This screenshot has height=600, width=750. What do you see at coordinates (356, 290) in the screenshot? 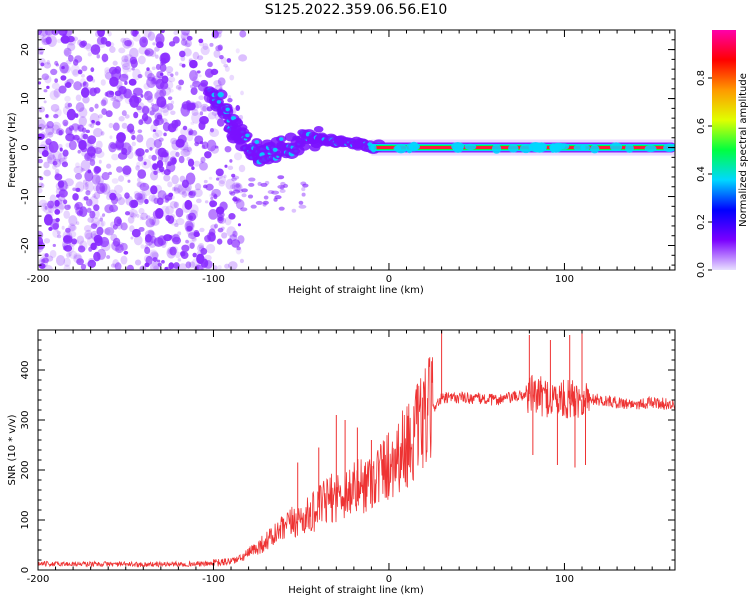
I see `spectrogram-xlabel: Height of straight line (km)` at bounding box center [356, 290].